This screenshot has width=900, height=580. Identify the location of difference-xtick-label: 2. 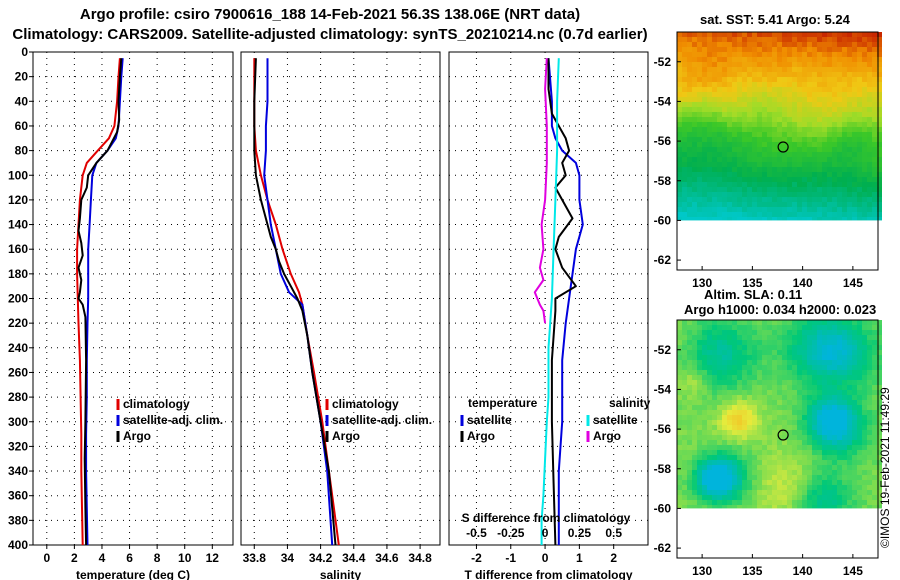
(613, 558).